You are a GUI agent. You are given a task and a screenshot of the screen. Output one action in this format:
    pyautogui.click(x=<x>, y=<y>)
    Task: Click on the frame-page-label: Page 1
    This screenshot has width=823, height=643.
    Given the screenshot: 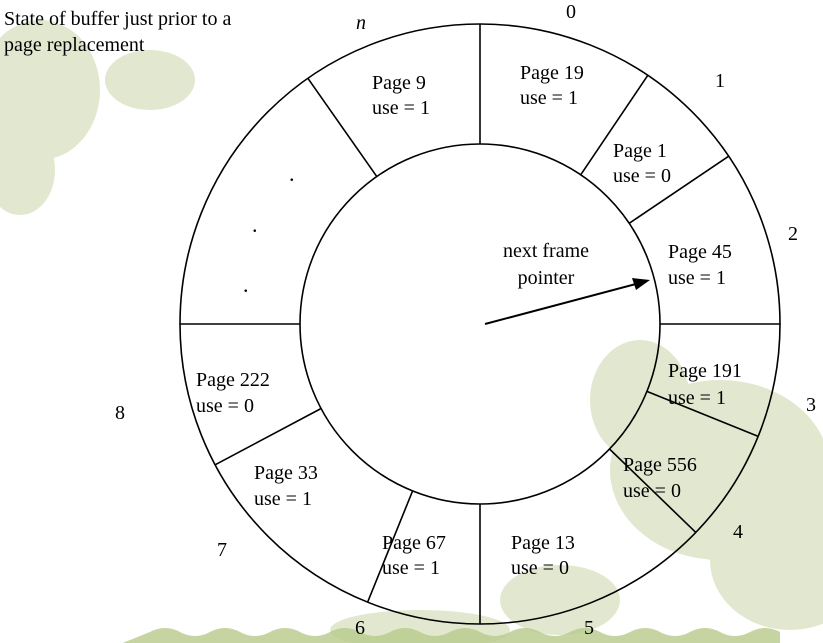 What is the action you would take?
    pyautogui.click(x=640, y=151)
    